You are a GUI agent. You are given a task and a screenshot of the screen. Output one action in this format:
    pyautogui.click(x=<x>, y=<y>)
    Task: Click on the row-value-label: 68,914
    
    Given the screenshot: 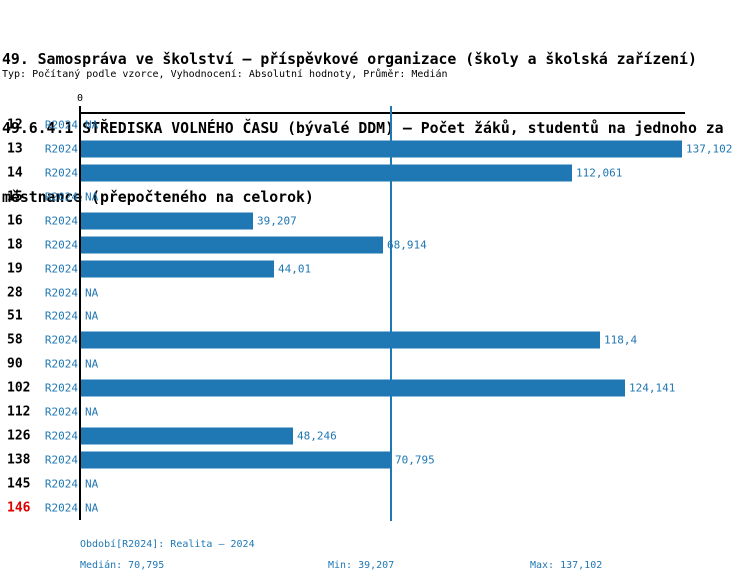 What is the action you would take?
    pyautogui.click(x=407, y=245)
    